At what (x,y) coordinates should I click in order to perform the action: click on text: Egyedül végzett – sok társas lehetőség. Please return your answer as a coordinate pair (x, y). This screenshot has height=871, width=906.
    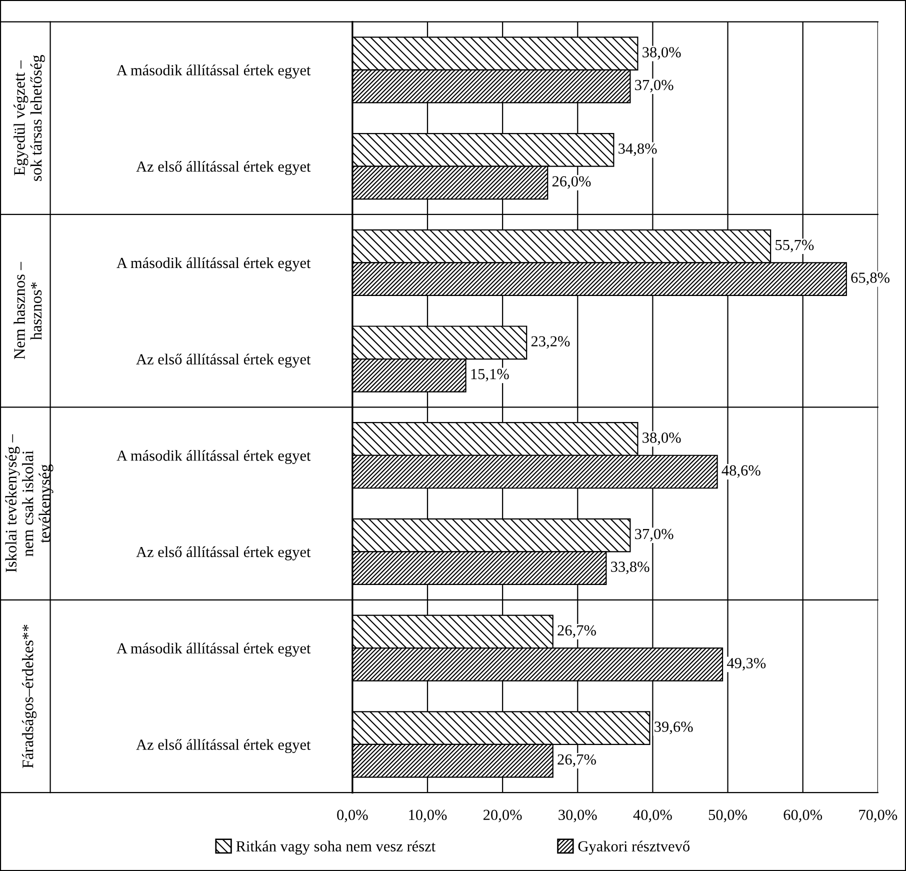
    Looking at the image, I should click on (29, 118).